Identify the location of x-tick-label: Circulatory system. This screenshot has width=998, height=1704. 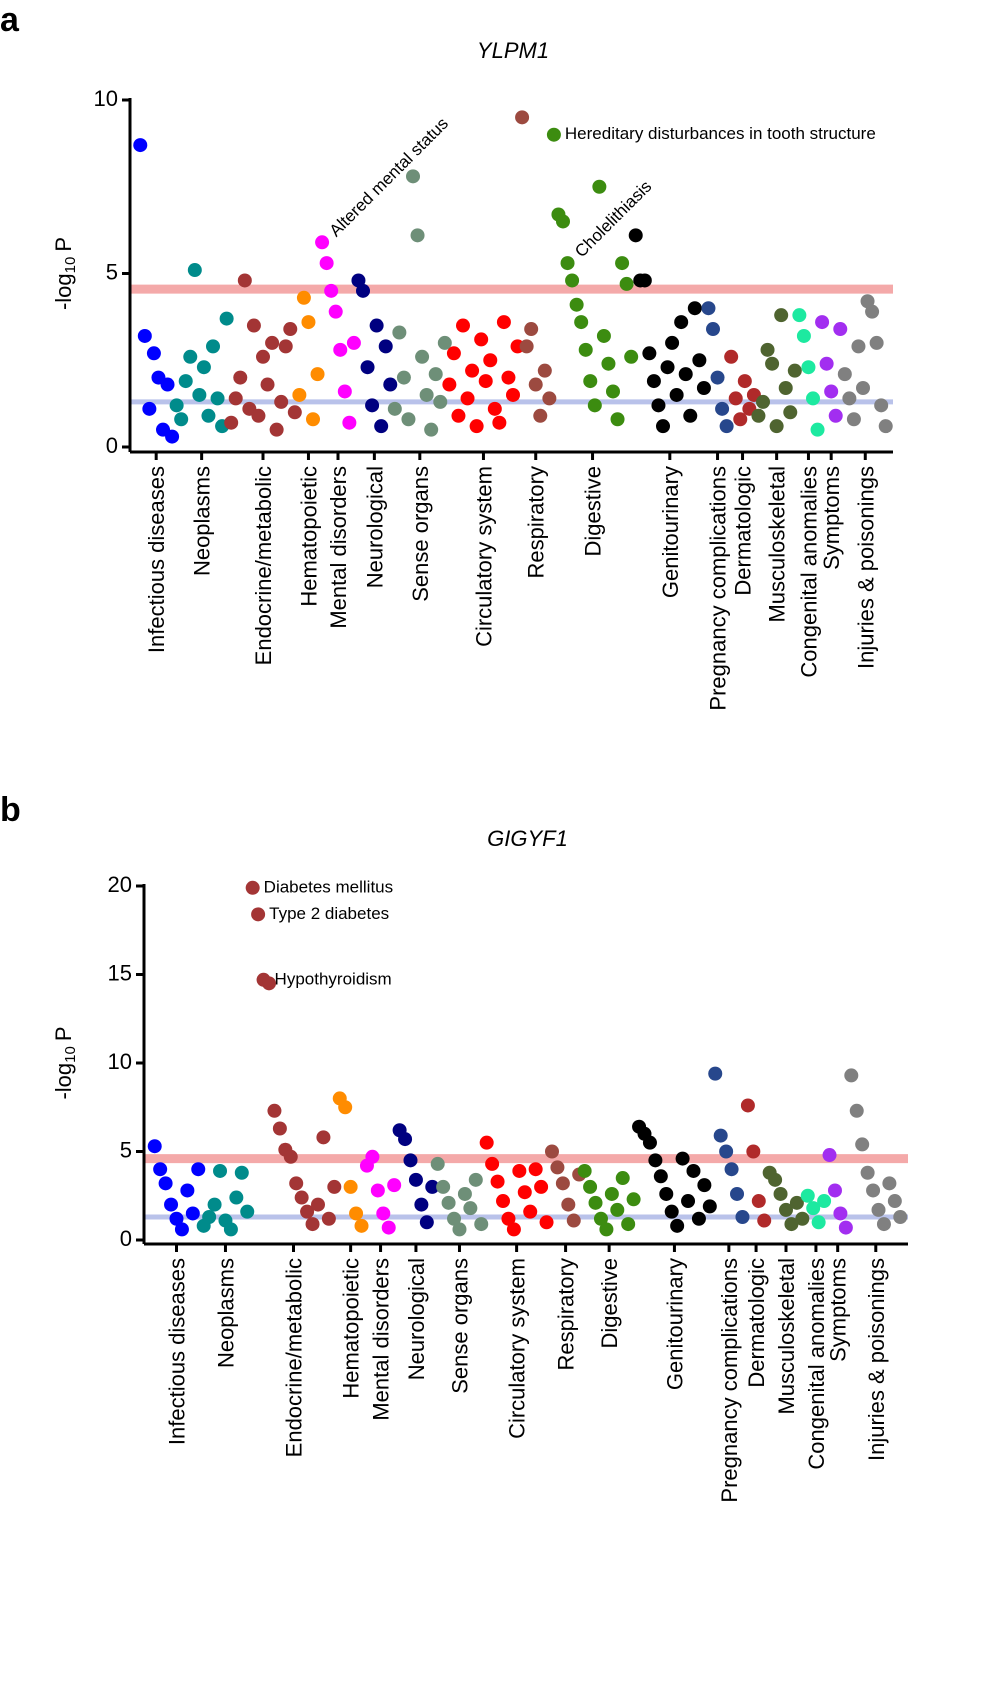
(517, 1348).